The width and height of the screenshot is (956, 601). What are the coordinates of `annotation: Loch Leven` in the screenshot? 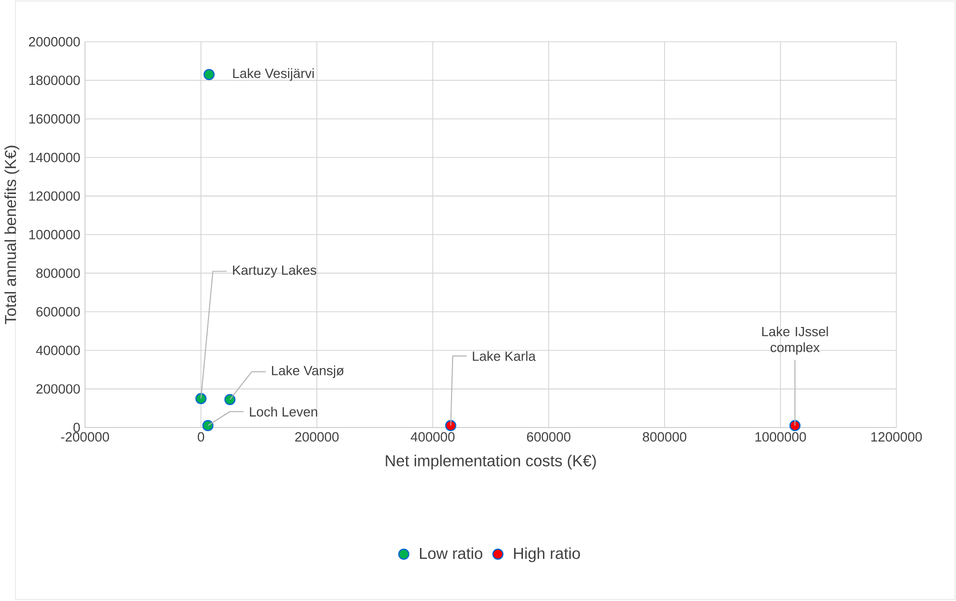 It's located at (284, 411).